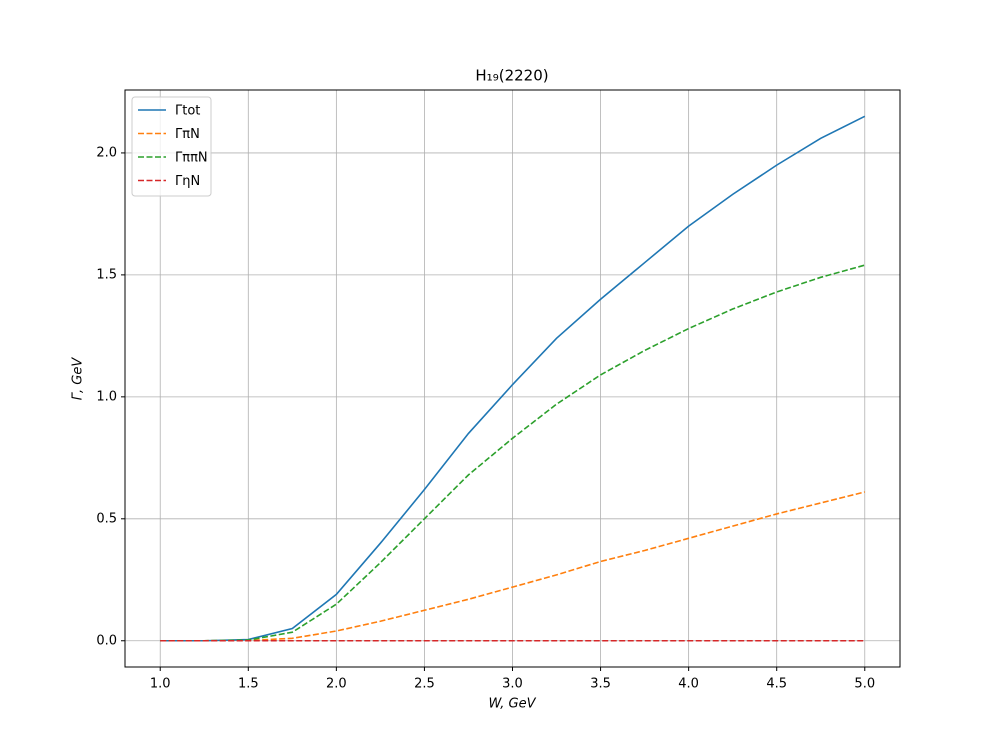 The image size is (1000, 750). Describe the element at coordinates (106, 640) in the screenshot. I see `y-tick-label: 0.0` at that location.